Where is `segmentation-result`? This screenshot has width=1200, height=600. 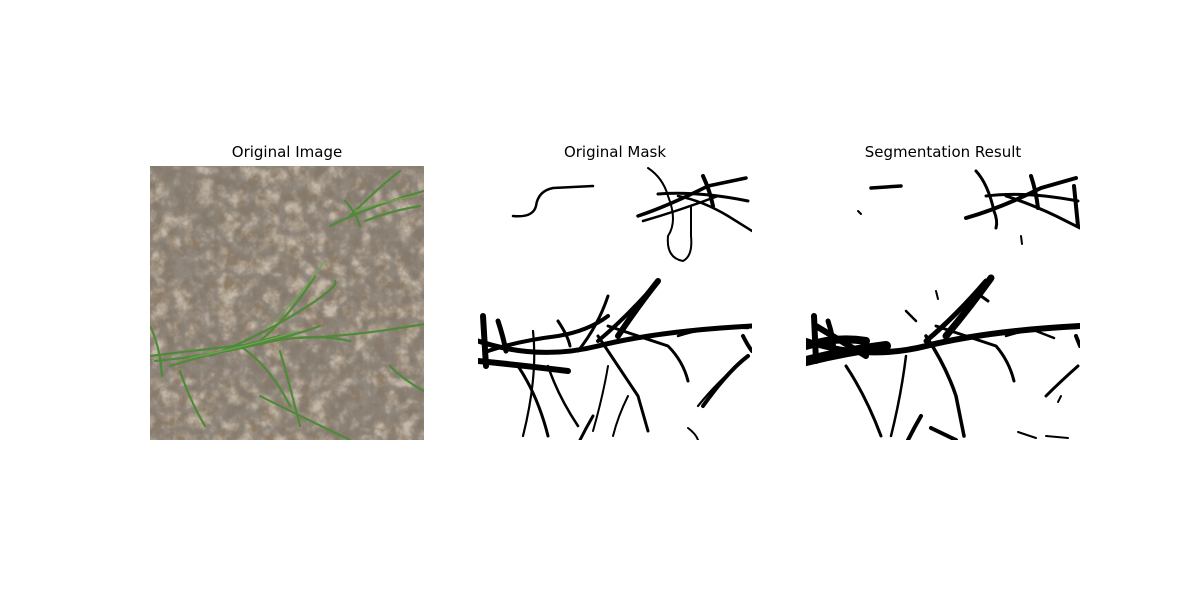 segmentation-result is located at coordinates (943, 303).